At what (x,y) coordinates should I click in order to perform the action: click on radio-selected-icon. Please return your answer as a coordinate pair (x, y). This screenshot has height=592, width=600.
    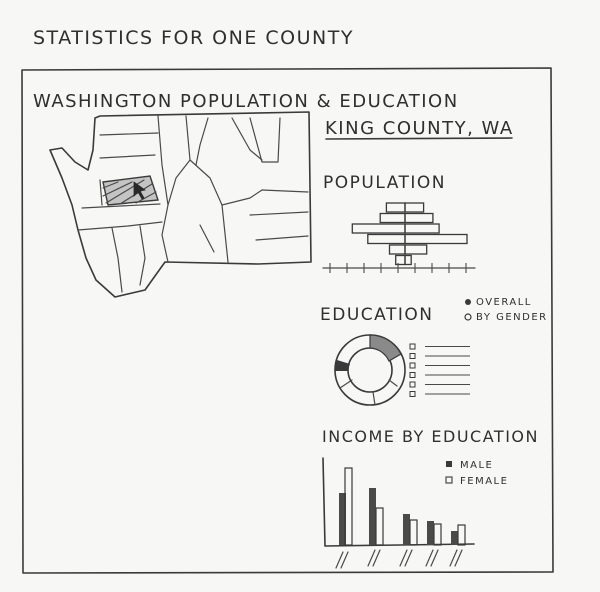
    Looking at the image, I should click on (468, 302).